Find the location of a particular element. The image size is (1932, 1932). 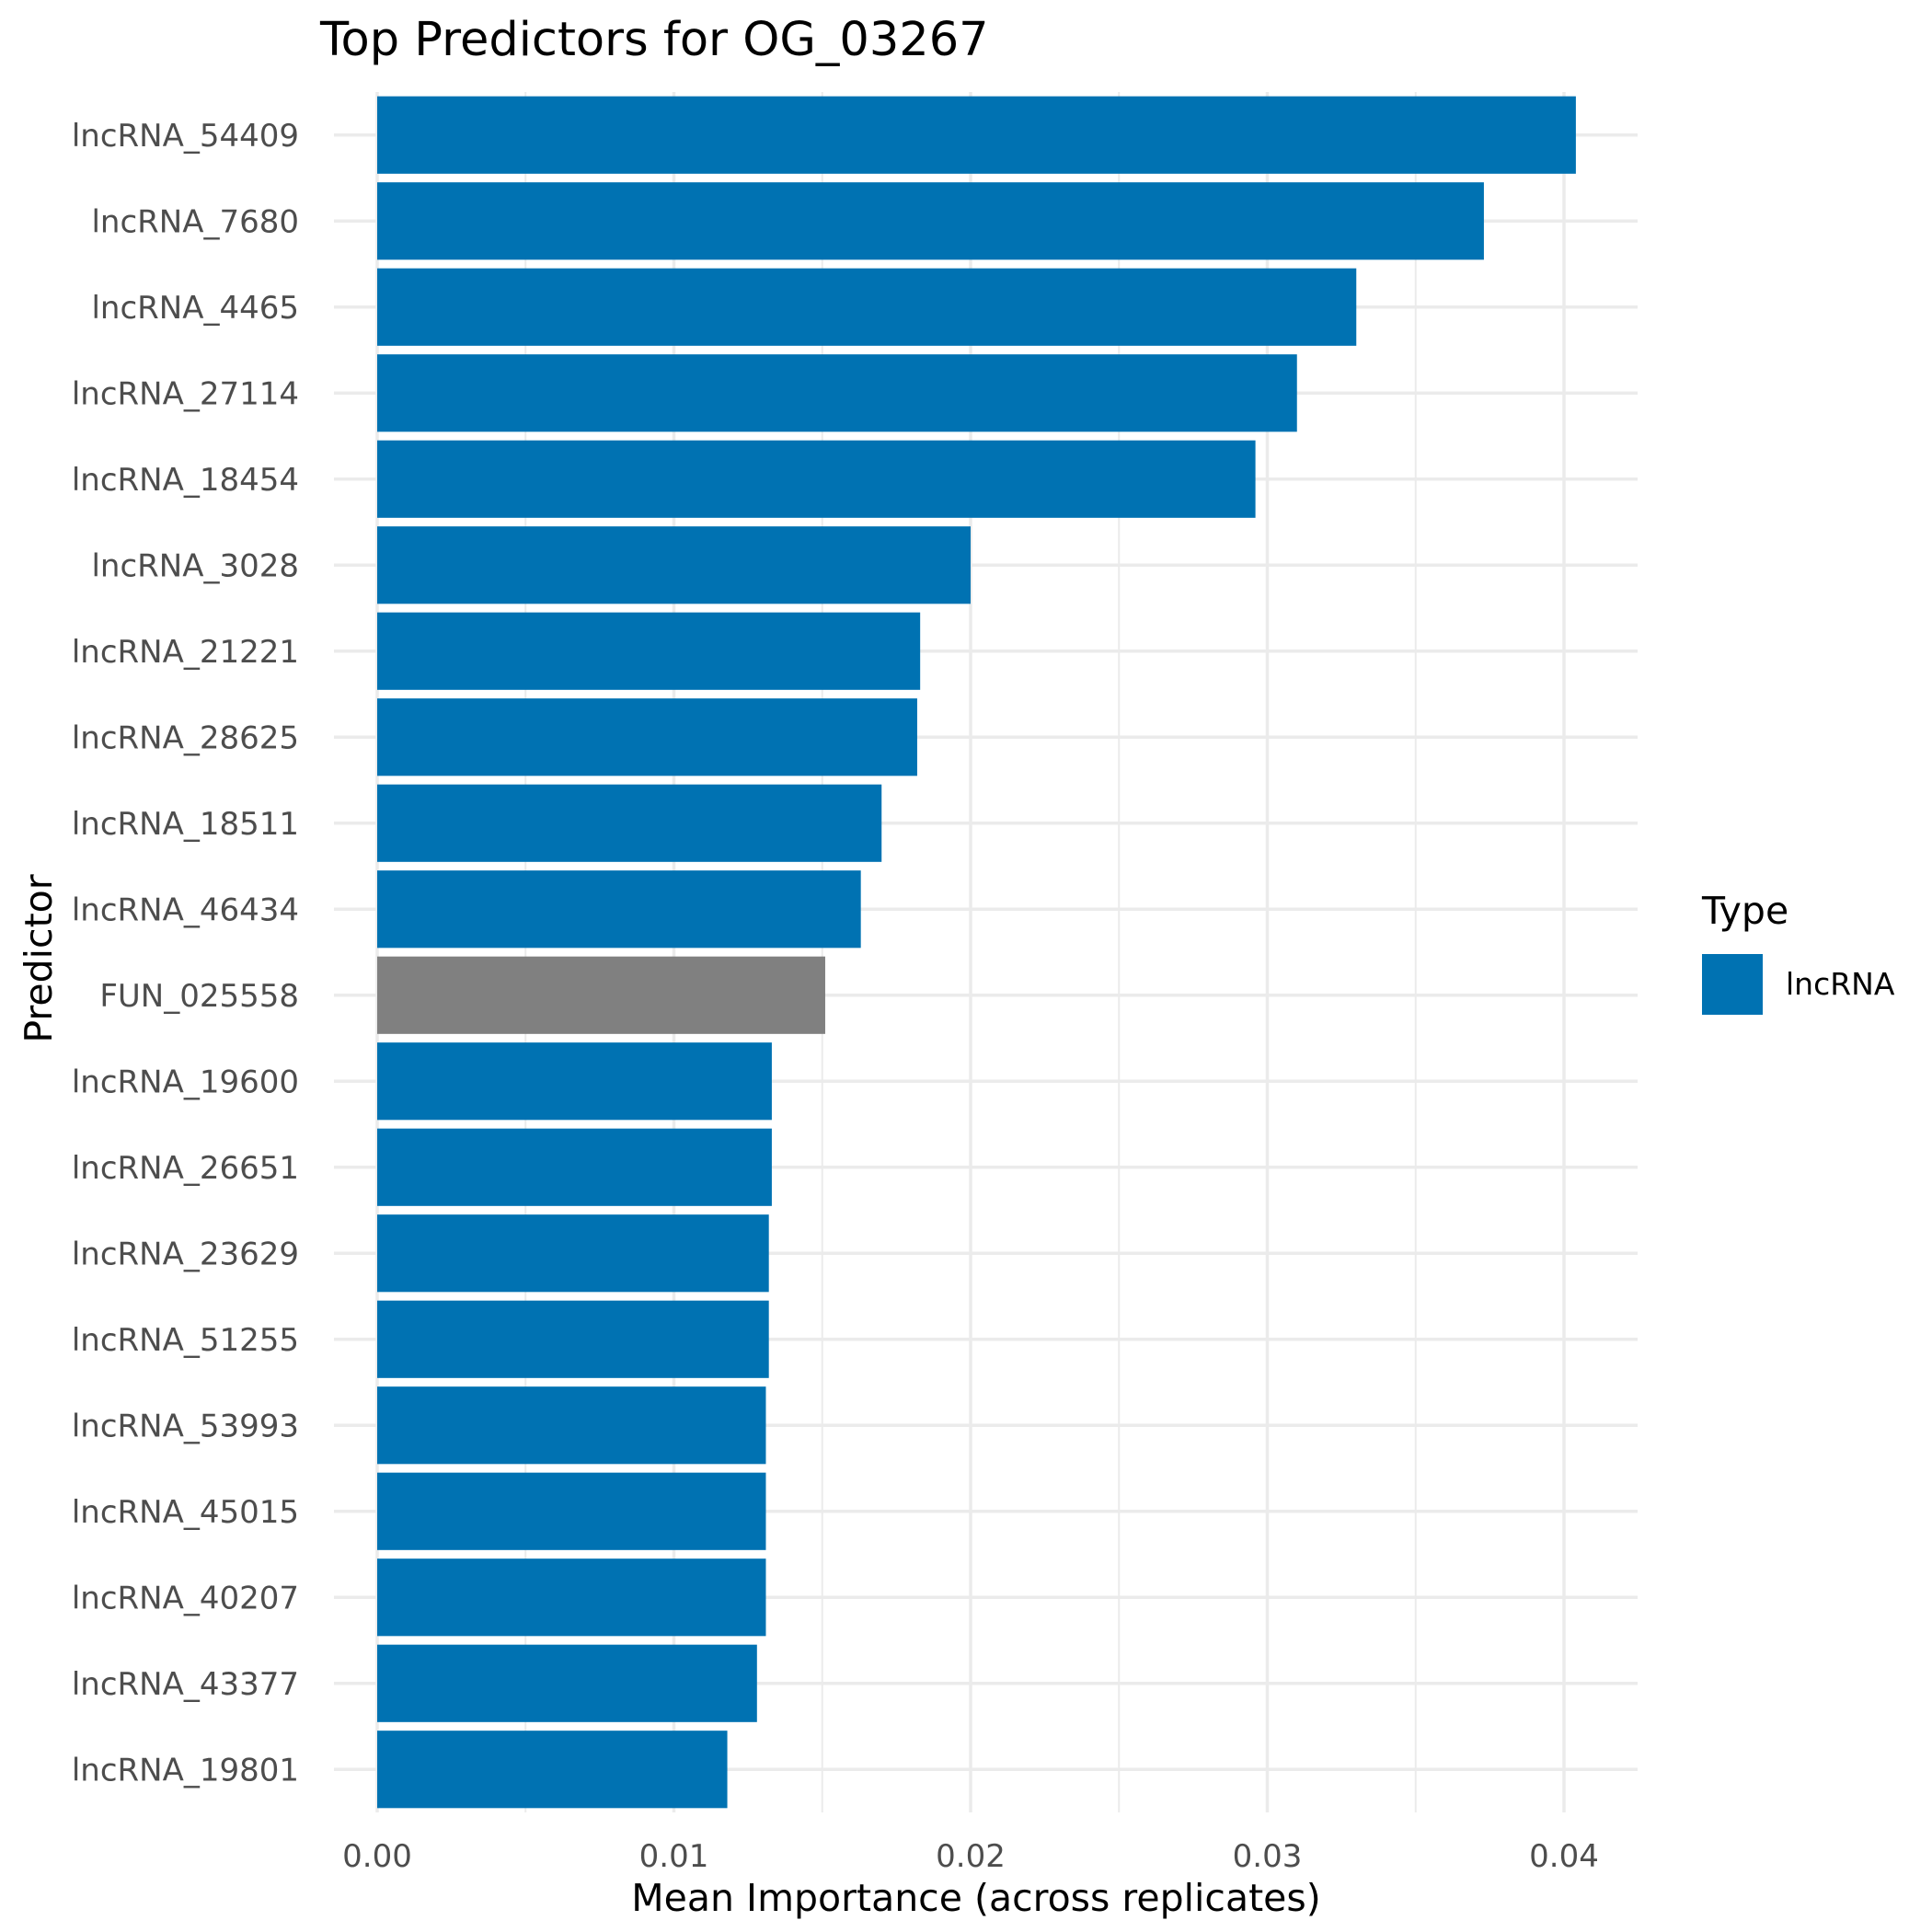

x-tick-label: 0.01 is located at coordinates (674, 1856).